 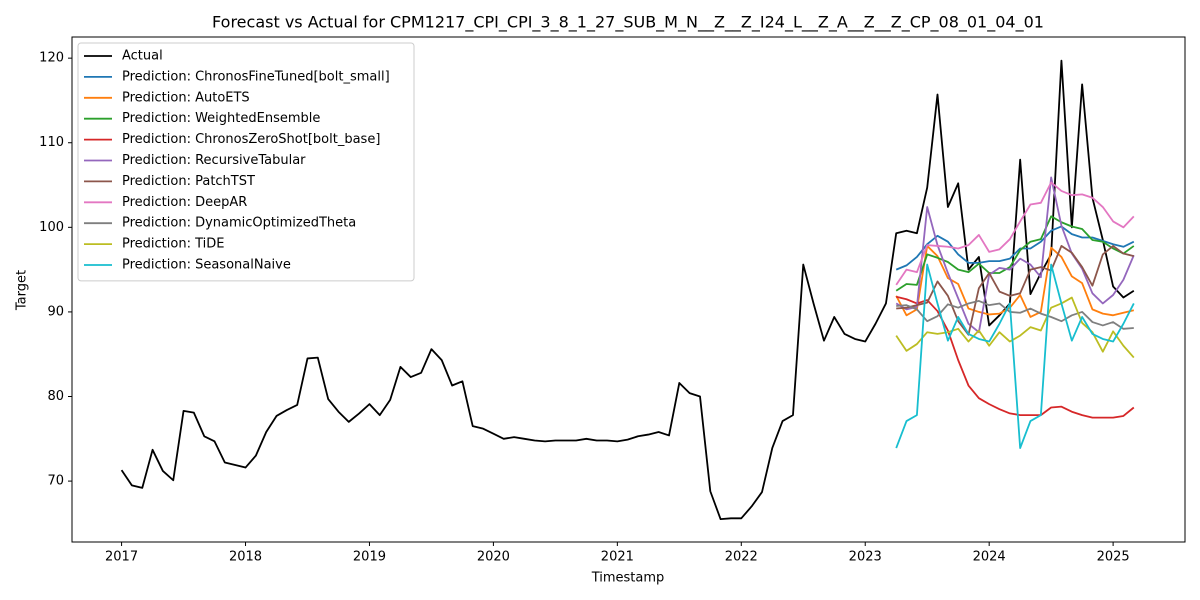 What do you see at coordinates (188, 181) in the screenshot?
I see `legend-label: Prediction: PatchTST` at bounding box center [188, 181].